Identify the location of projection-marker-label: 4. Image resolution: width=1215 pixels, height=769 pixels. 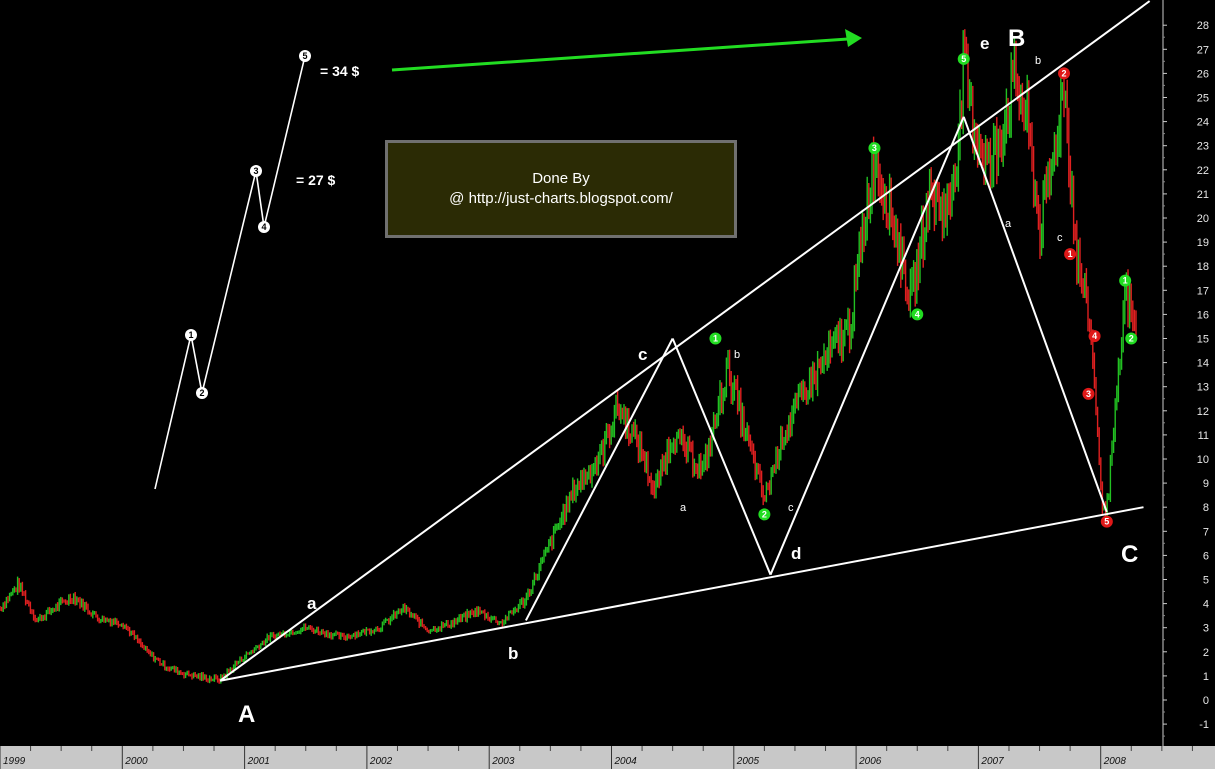
(263, 227).